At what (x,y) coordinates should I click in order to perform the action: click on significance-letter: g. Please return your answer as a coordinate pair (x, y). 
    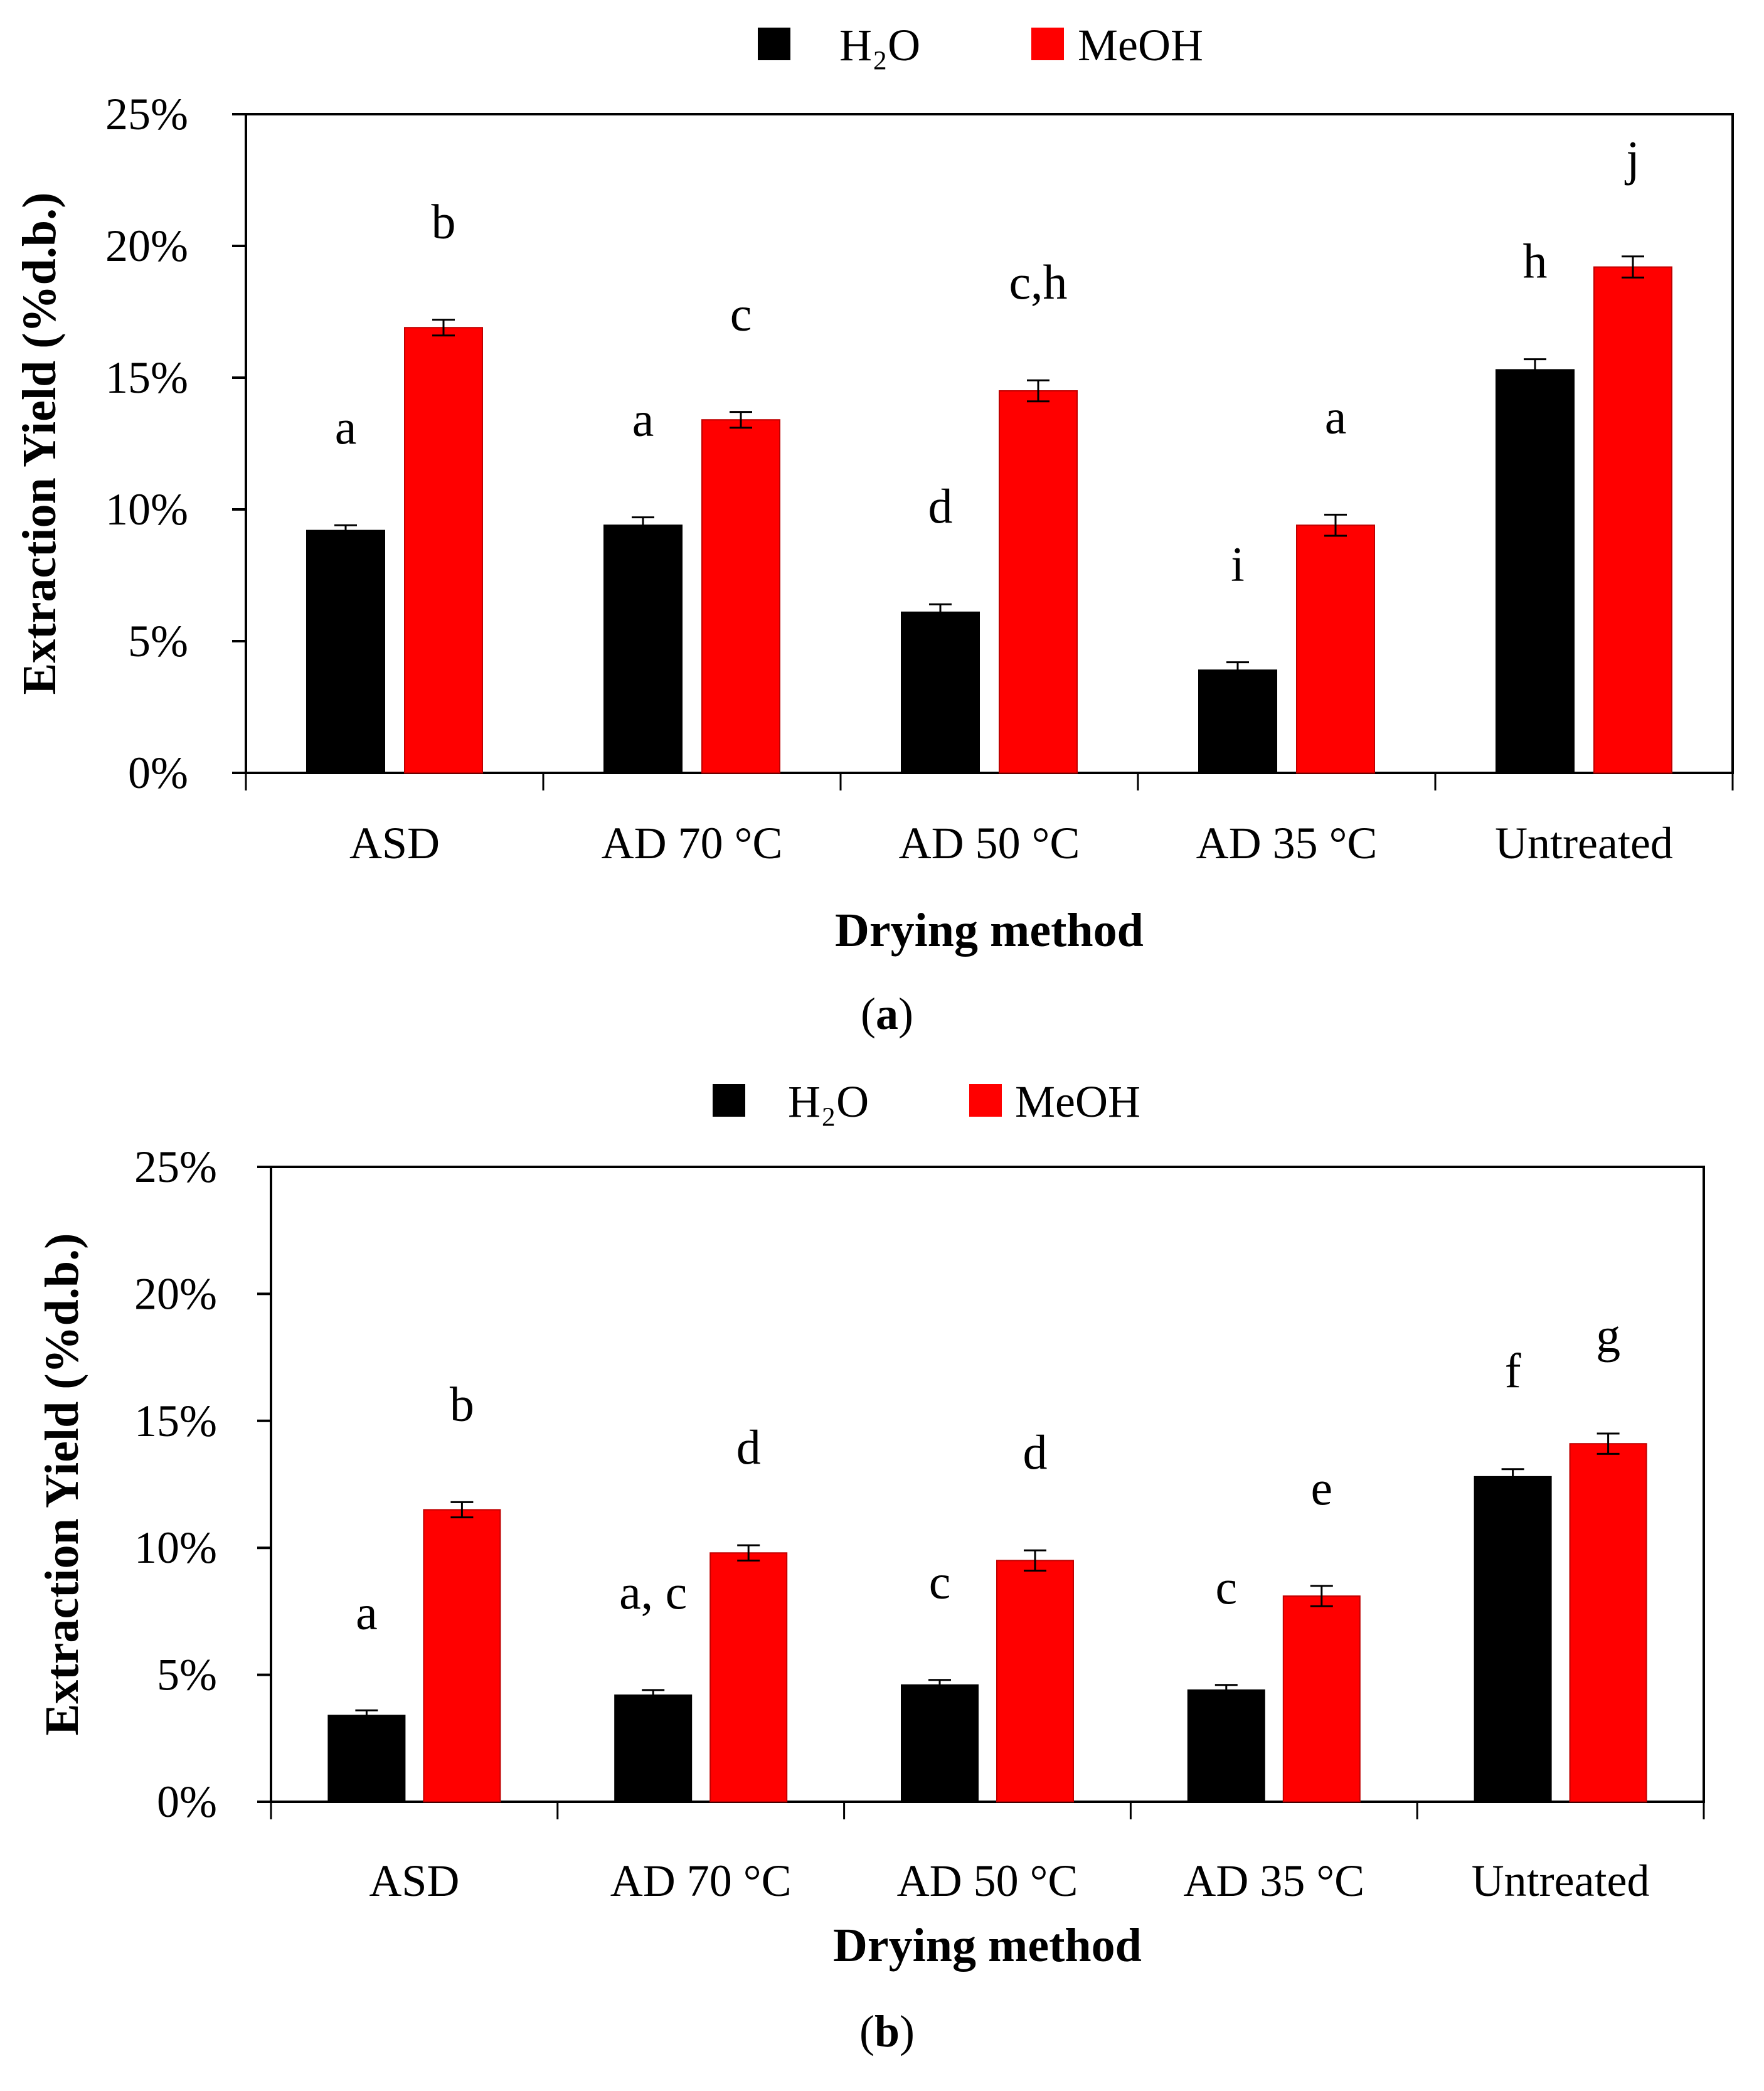
    Looking at the image, I should click on (1608, 1336).